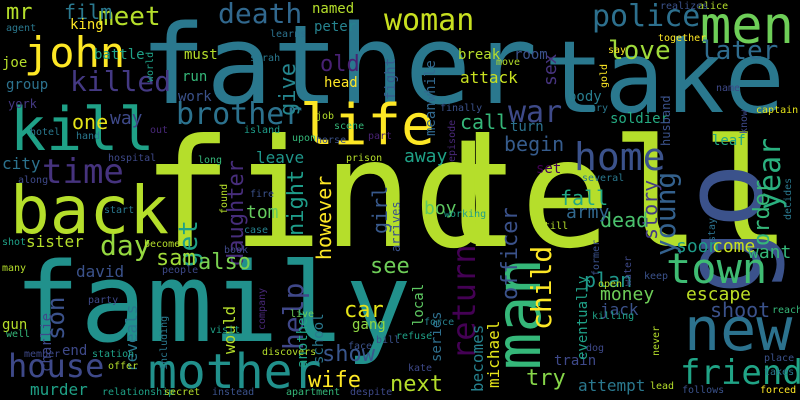 The image size is (800, 400). I want to click on word: way, so click(126, 118).